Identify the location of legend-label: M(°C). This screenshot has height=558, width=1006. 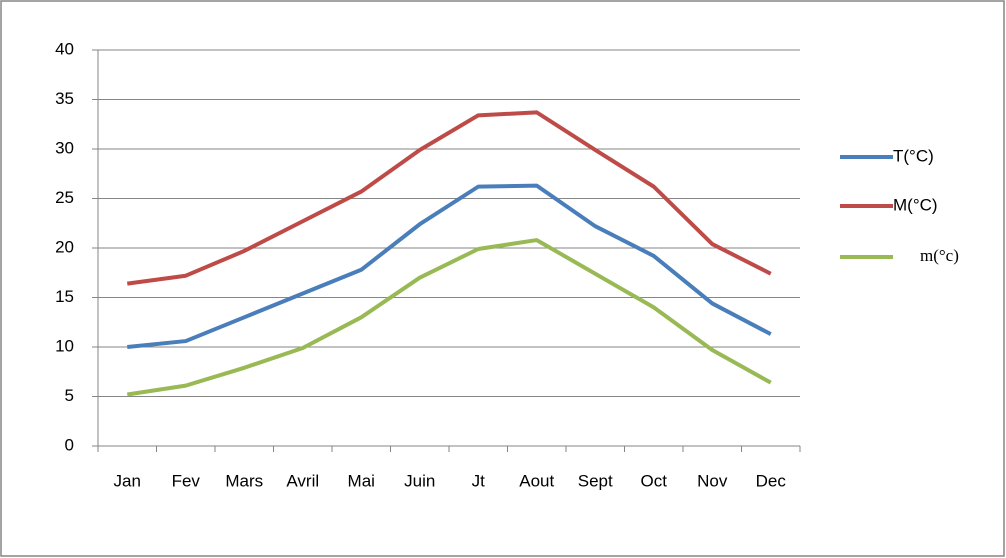
(915, 204).